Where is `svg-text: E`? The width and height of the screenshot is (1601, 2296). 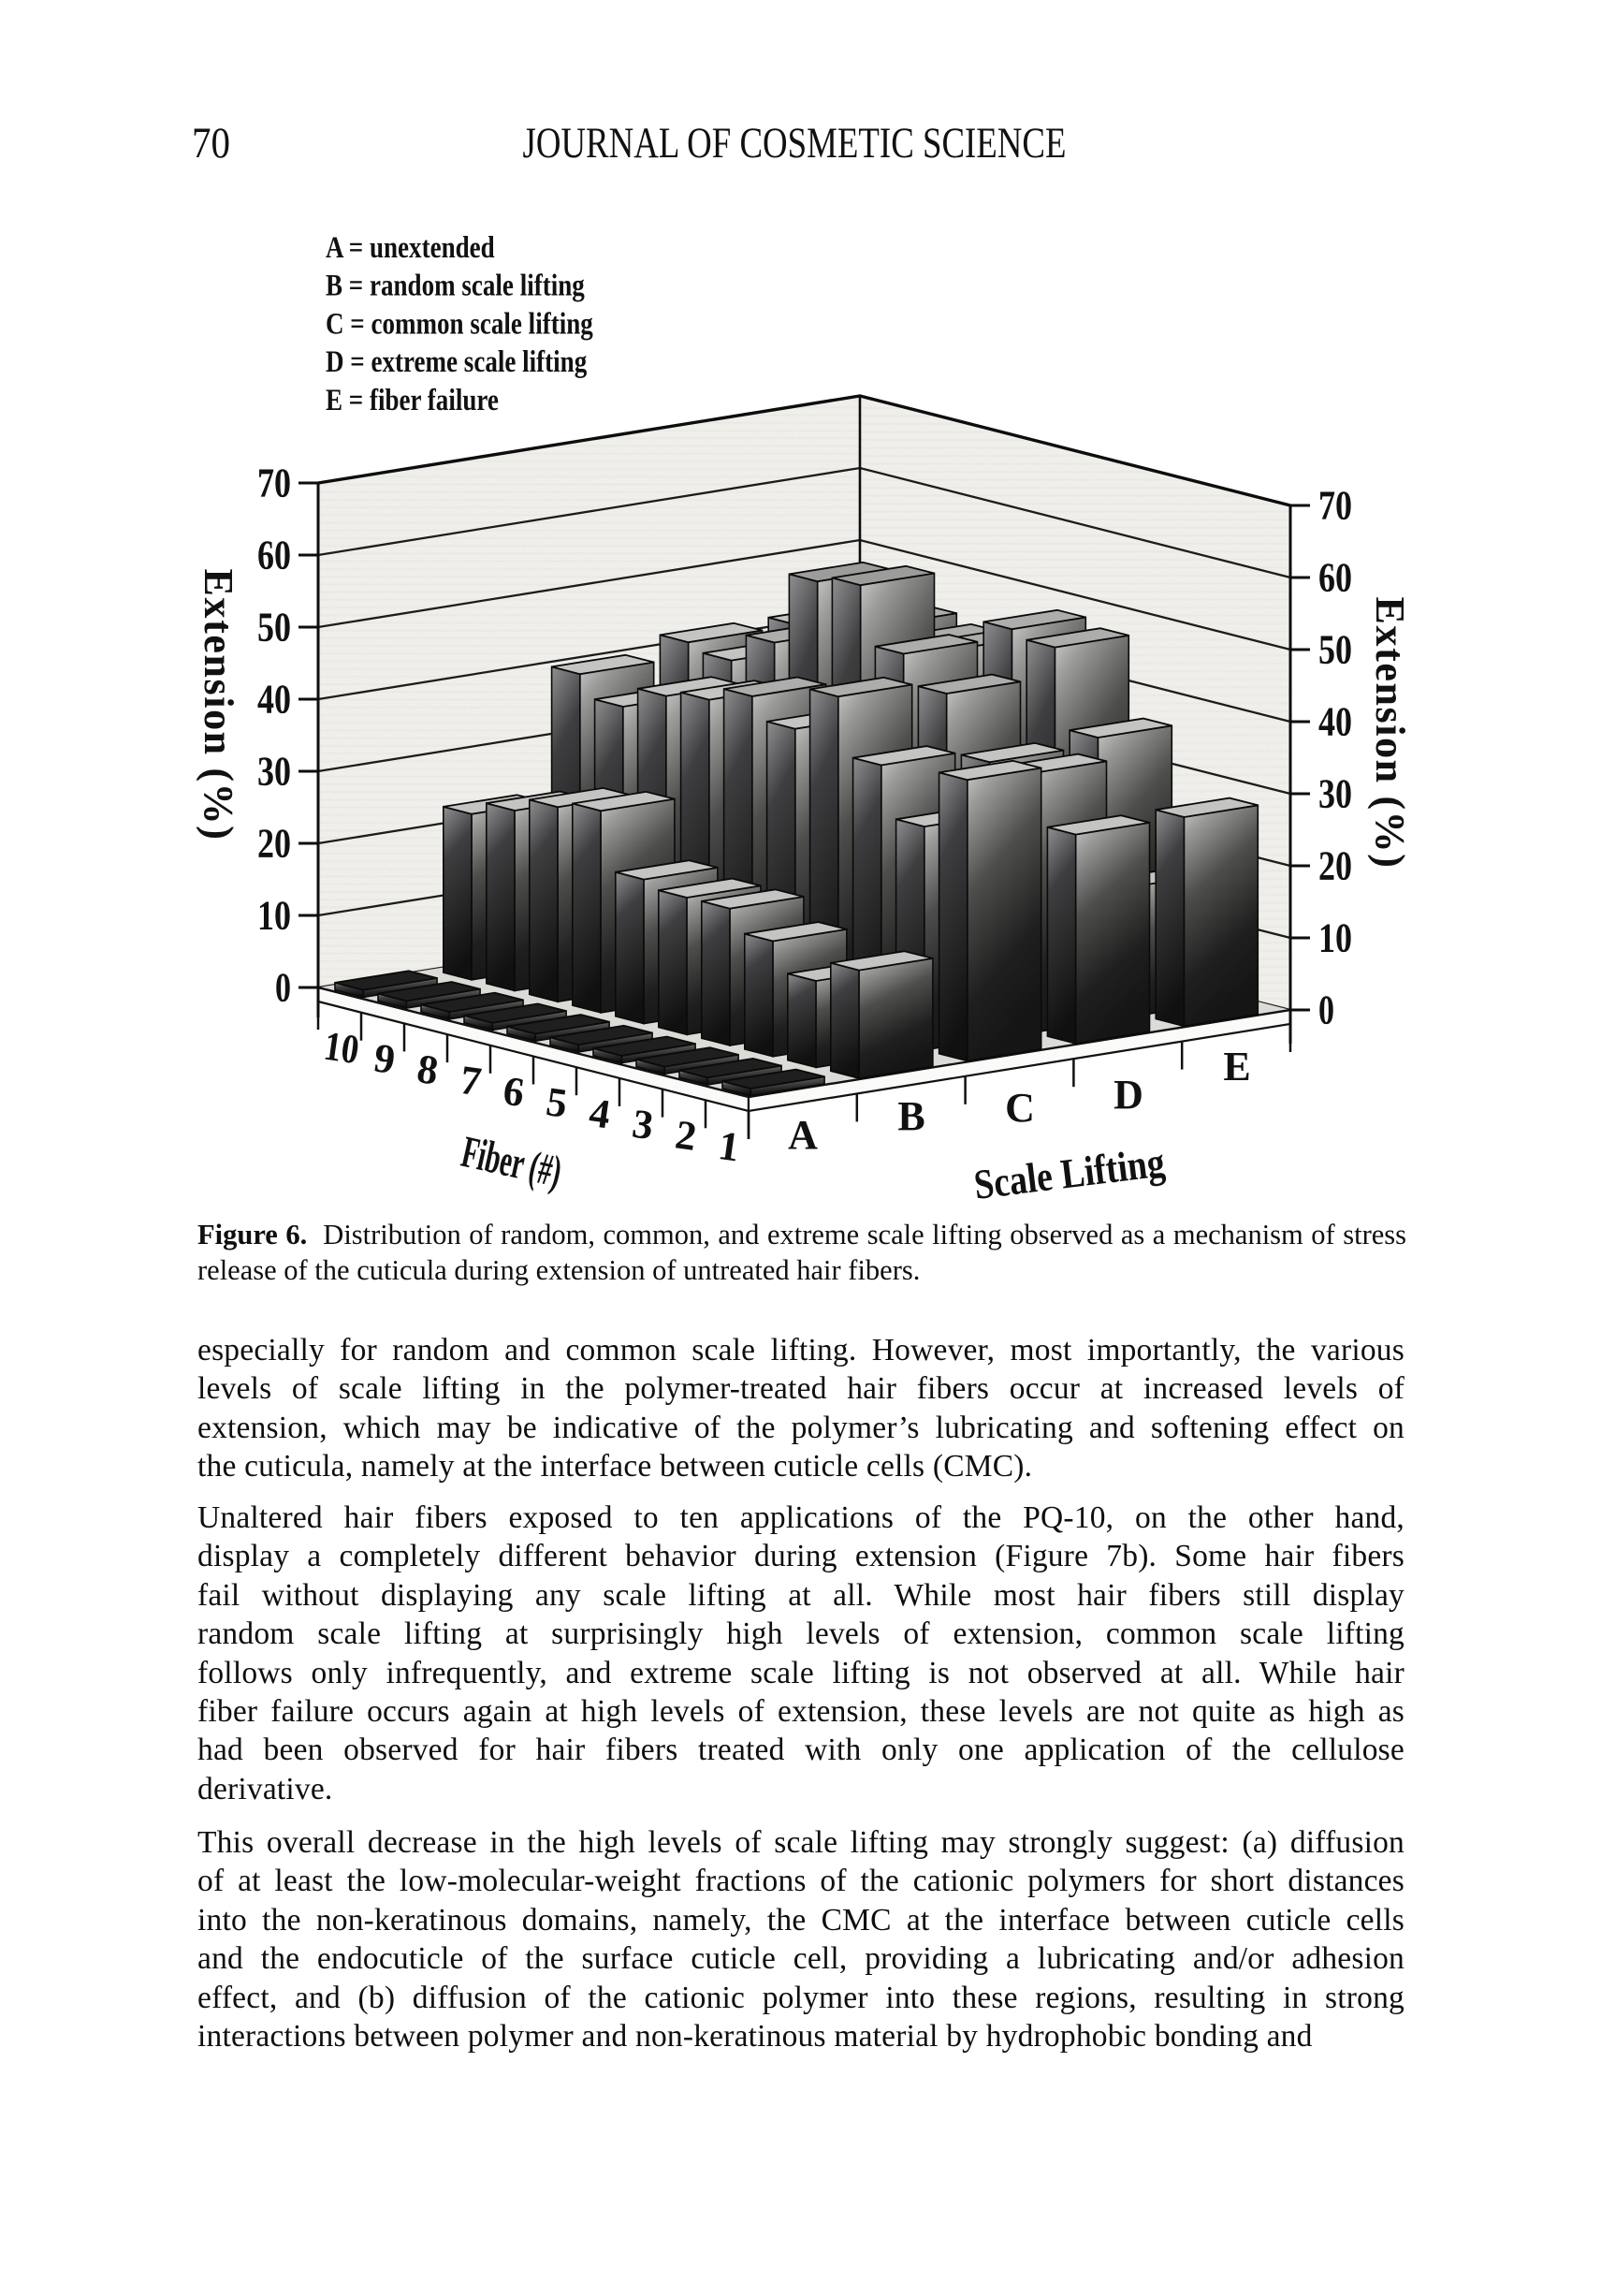 svg-text: E is located at coordinates (1237, 1067).